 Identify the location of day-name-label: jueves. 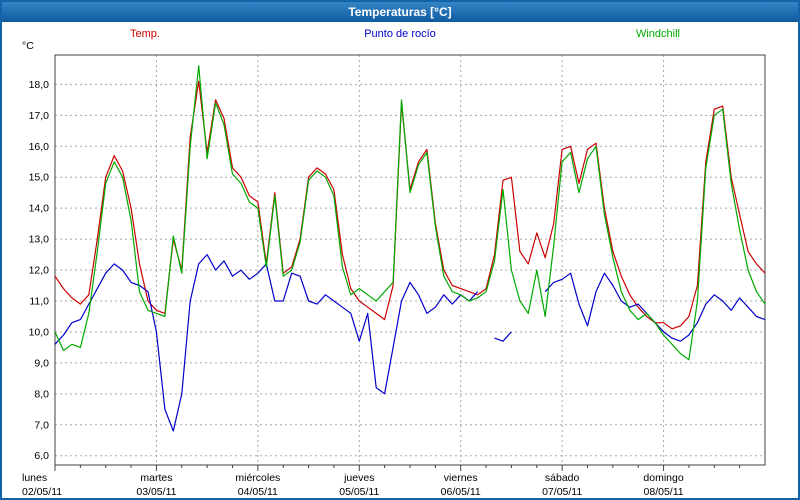
(358, 478).